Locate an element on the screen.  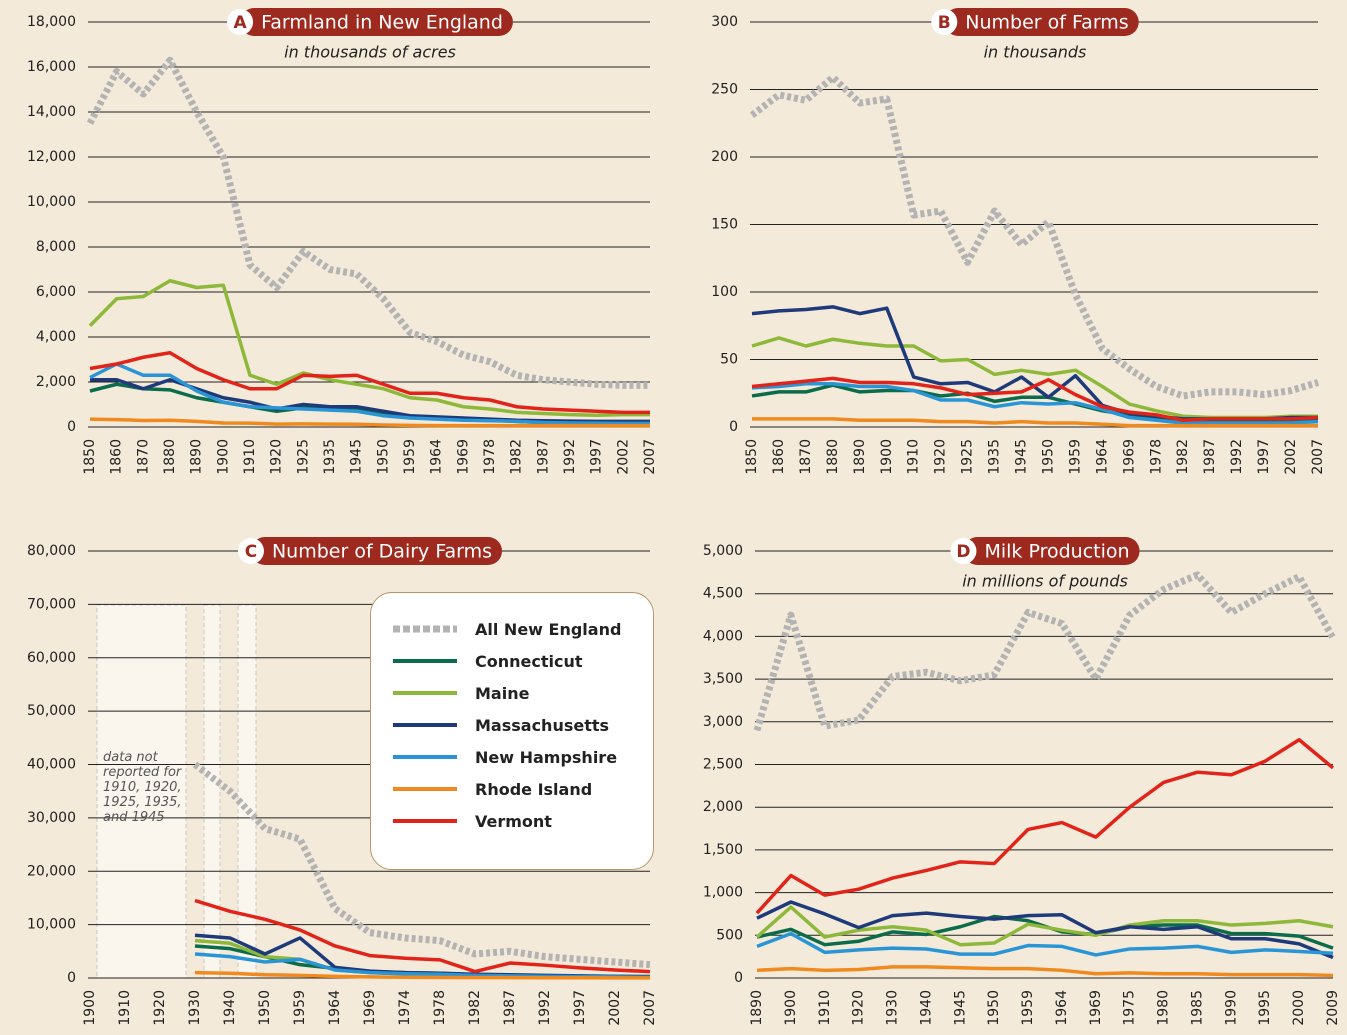
legend-entry: Vermont is located at coordinates (523, 821).